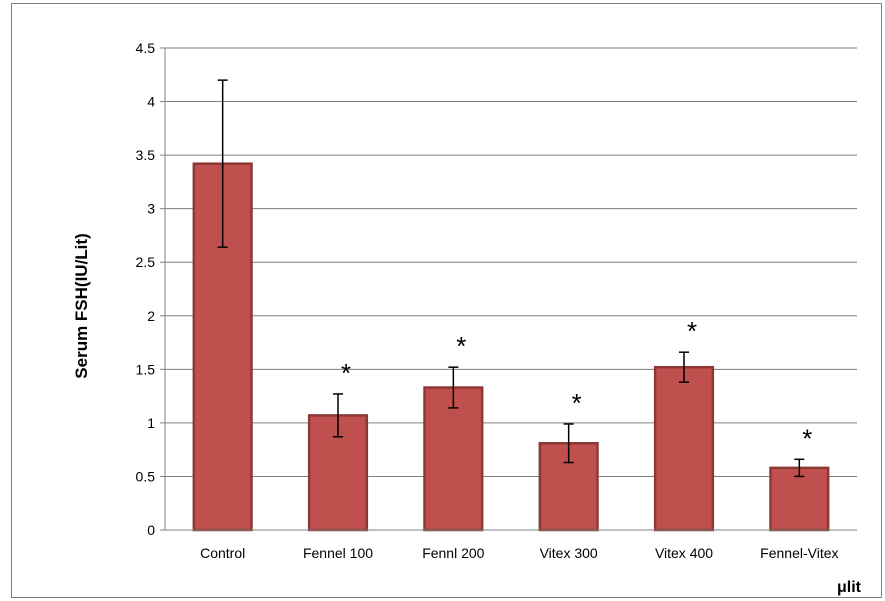 This screenshot has height=601, width=885. I want to click on x-tick-label: Fennl 200, so click(453, 553).